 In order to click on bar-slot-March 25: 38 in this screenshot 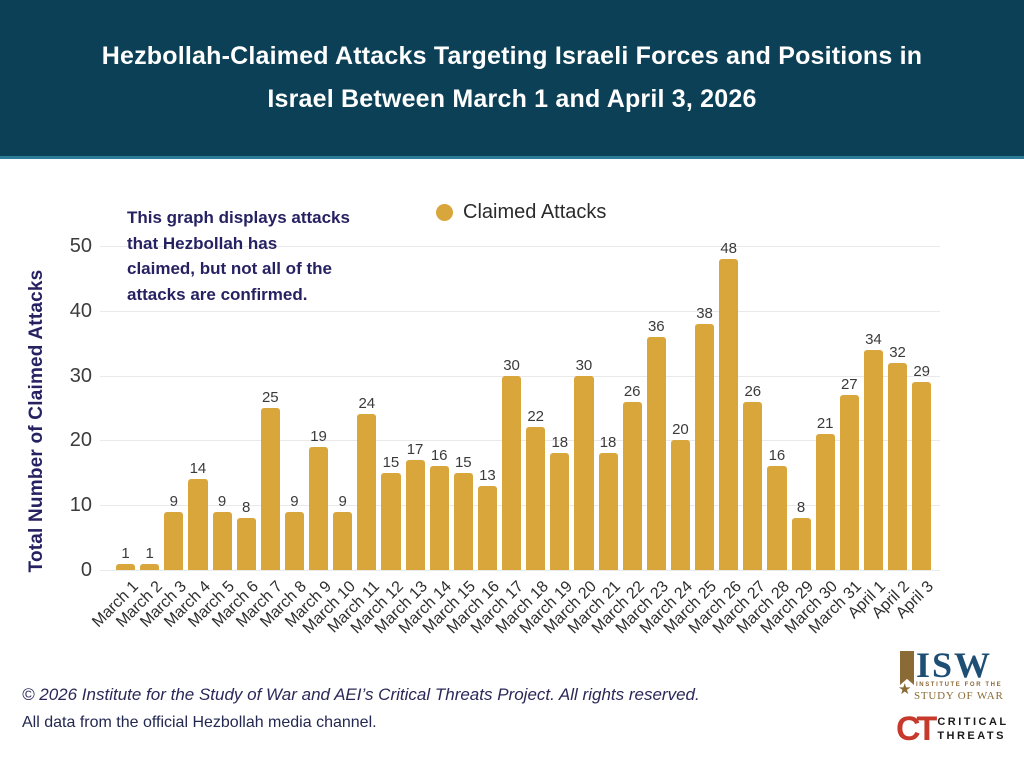, I will do `click(705, 400)`.